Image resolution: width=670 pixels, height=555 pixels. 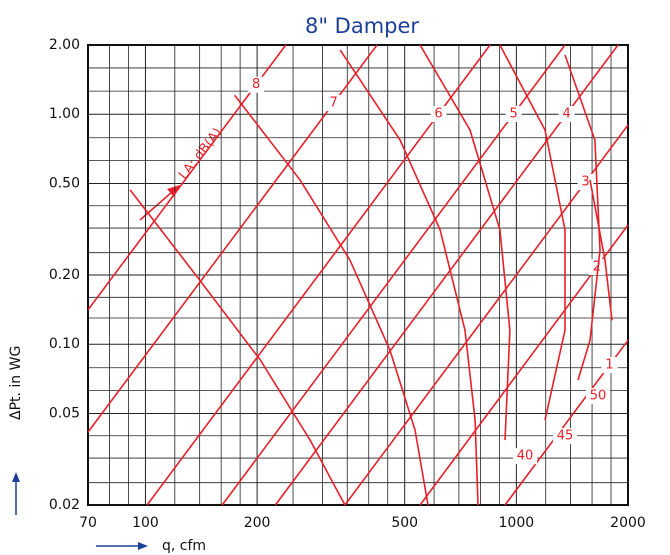 I want to click on y-tick-label: 0.02, so click(x=64, y=505).